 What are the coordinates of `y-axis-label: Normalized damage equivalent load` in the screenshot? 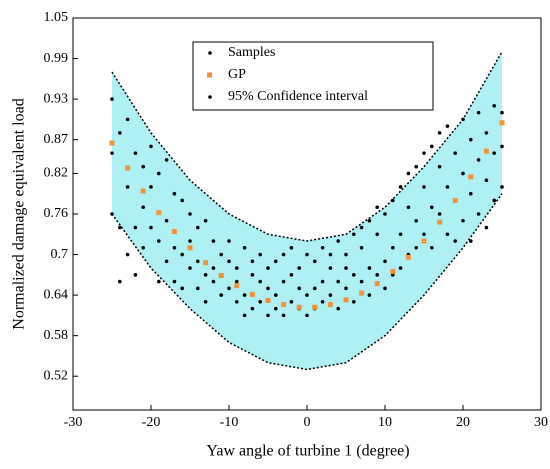 It's located at (19, 213).